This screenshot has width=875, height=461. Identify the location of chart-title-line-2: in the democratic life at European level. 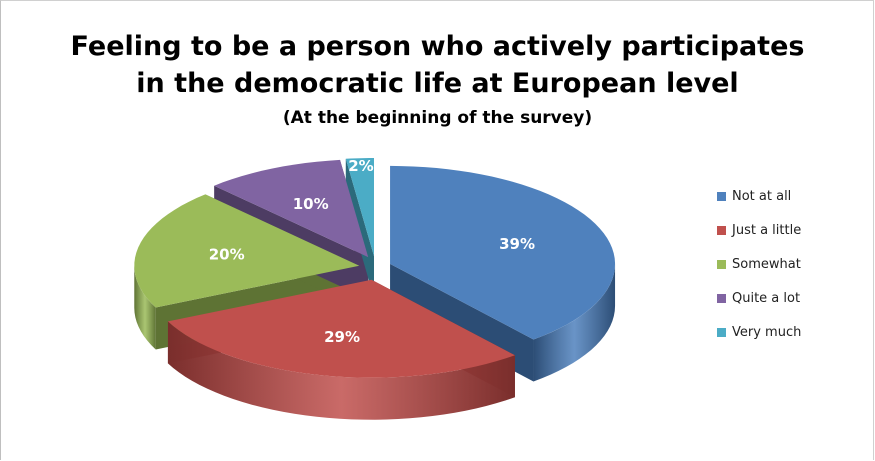
(437, 83).